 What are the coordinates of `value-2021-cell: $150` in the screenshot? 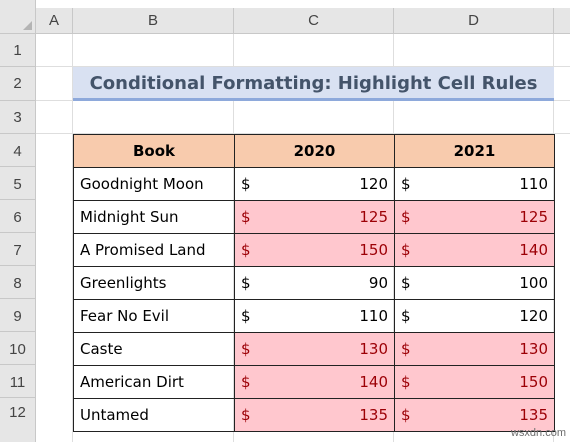 It's located at (474, 382).